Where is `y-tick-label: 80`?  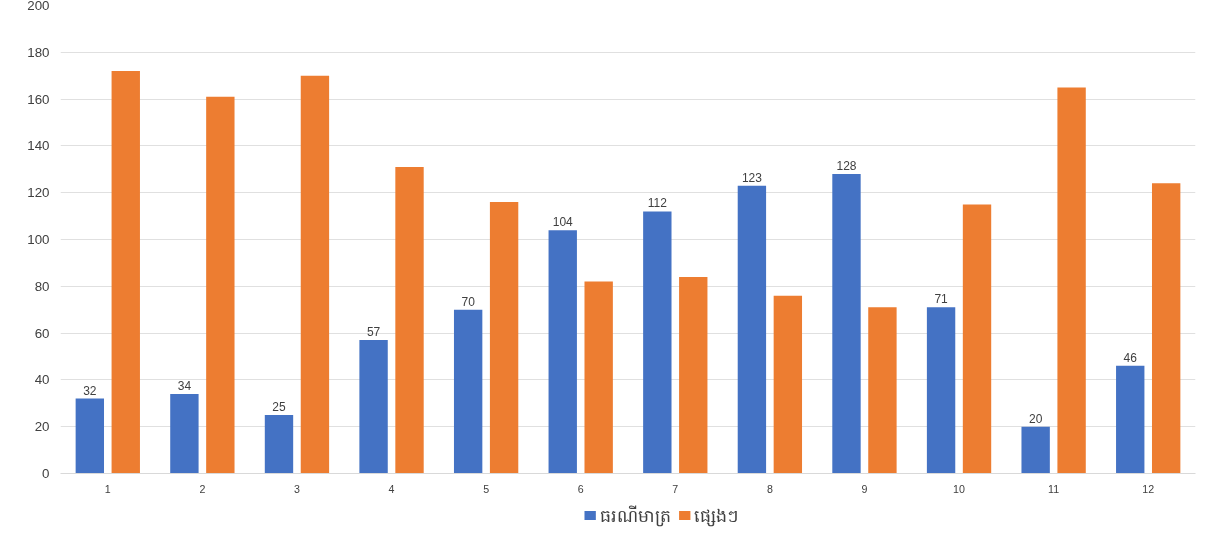 y-tick-label: 80 is located at coordinates (42, 286).